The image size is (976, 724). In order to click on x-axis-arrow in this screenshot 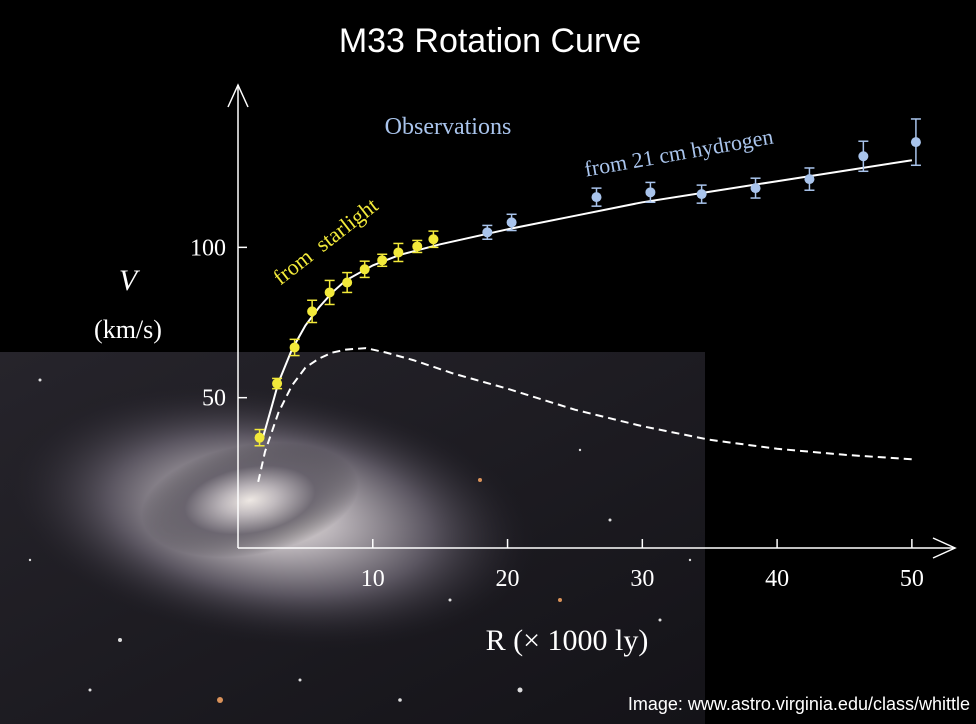, I will do `click(944, 548)`.